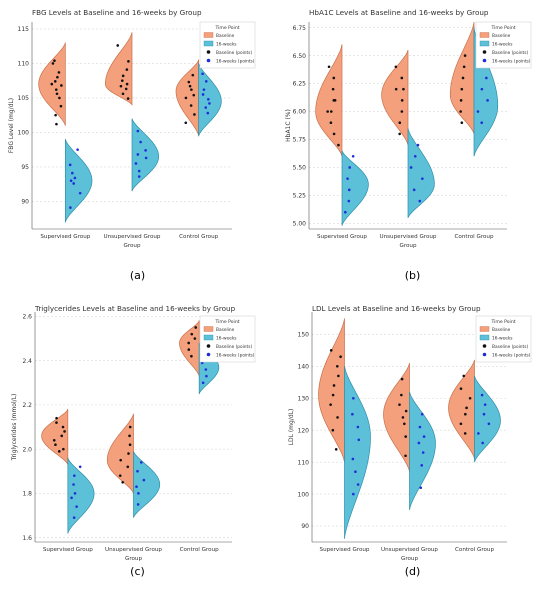  What do you see at coordinates (199, 550) in the screenshot?
I see `x-tick-label: Control Group` at bounding box center [199, 550].